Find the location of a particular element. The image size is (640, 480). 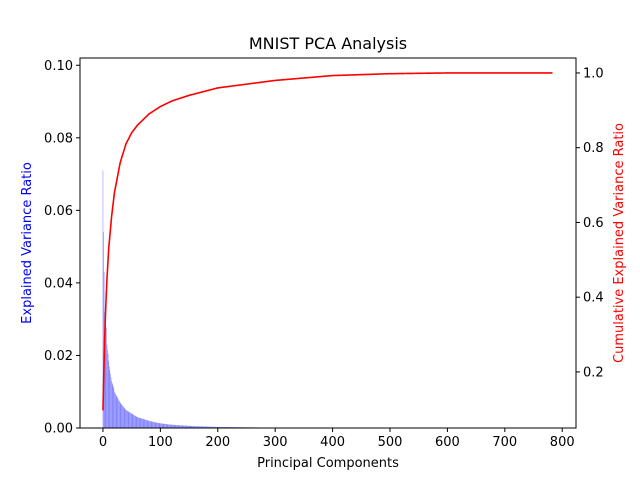

x-tick-label: 500 is located at coordinates (390, 442).